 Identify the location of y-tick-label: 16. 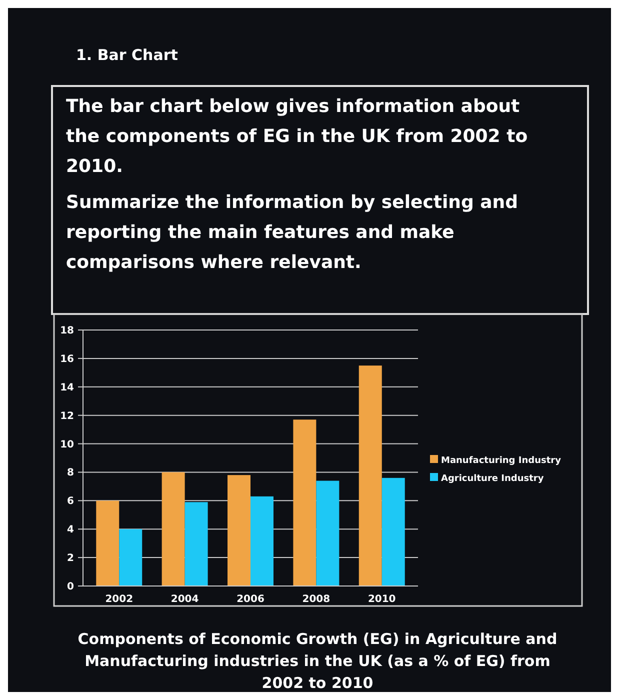
(67, 359).